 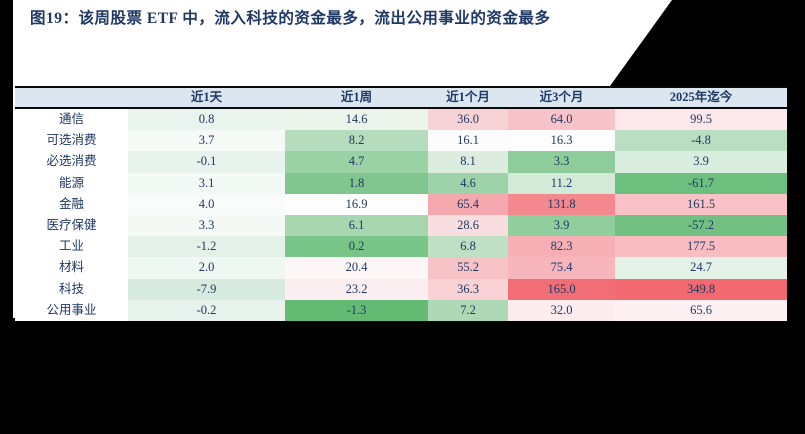 I want to click on value-cell: 6.8, so click(x=468, y=247).